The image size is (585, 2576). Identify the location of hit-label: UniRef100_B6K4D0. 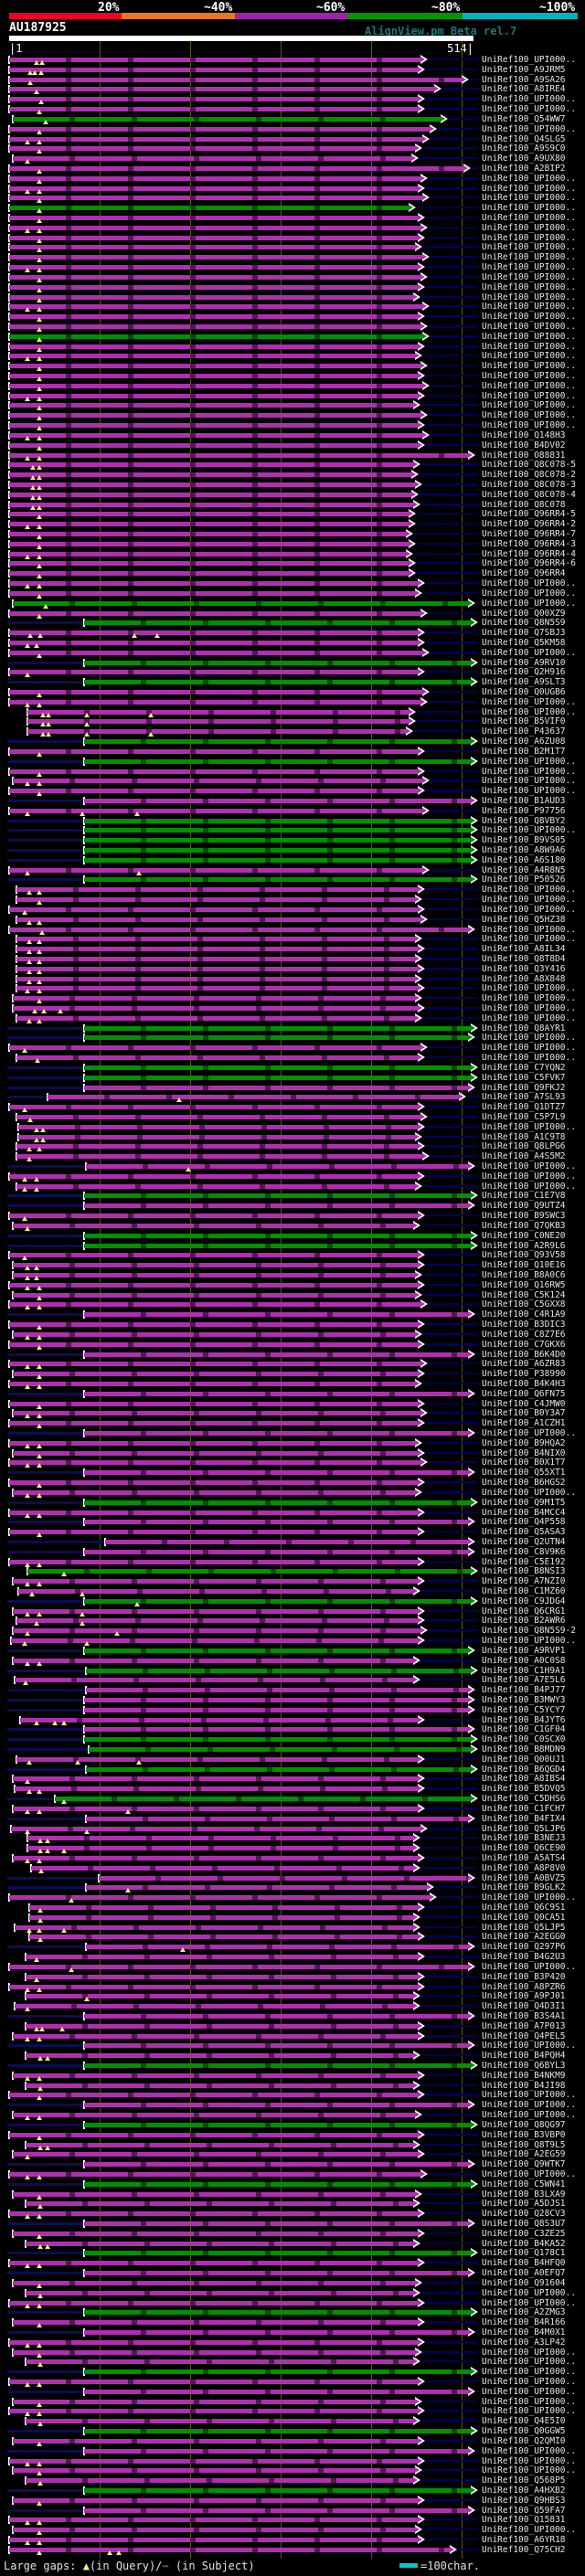
(524, 1354).